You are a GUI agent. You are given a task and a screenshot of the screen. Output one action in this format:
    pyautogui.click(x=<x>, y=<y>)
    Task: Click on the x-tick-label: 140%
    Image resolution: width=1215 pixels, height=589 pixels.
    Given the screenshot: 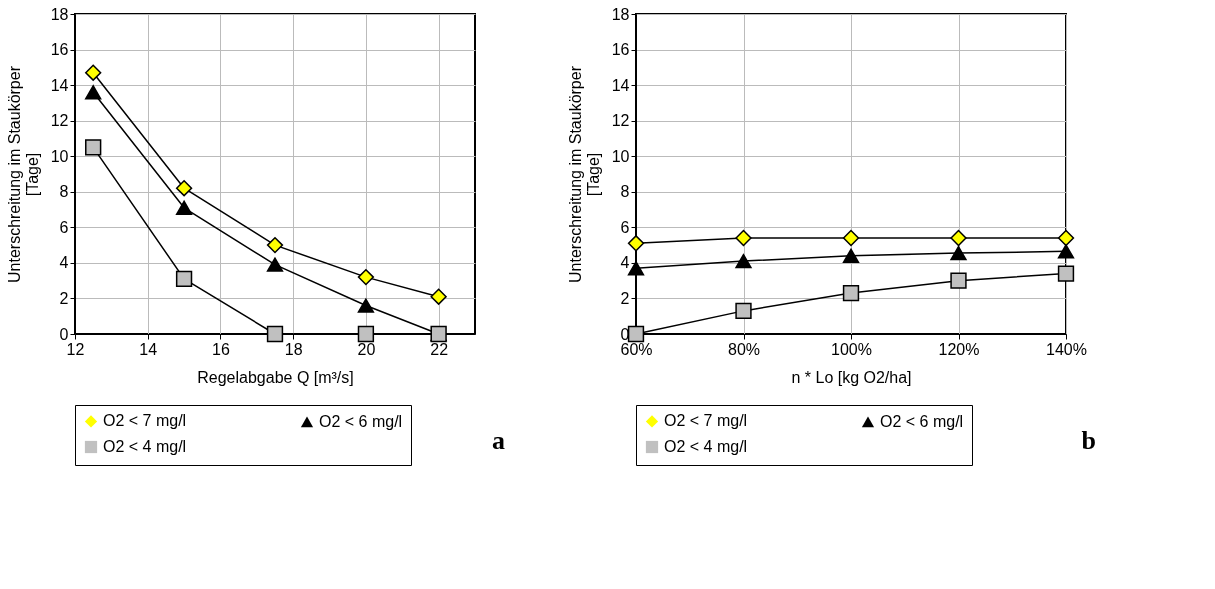 What is the action you would take?
    pyautogui.click(x=1066, y=349)
    